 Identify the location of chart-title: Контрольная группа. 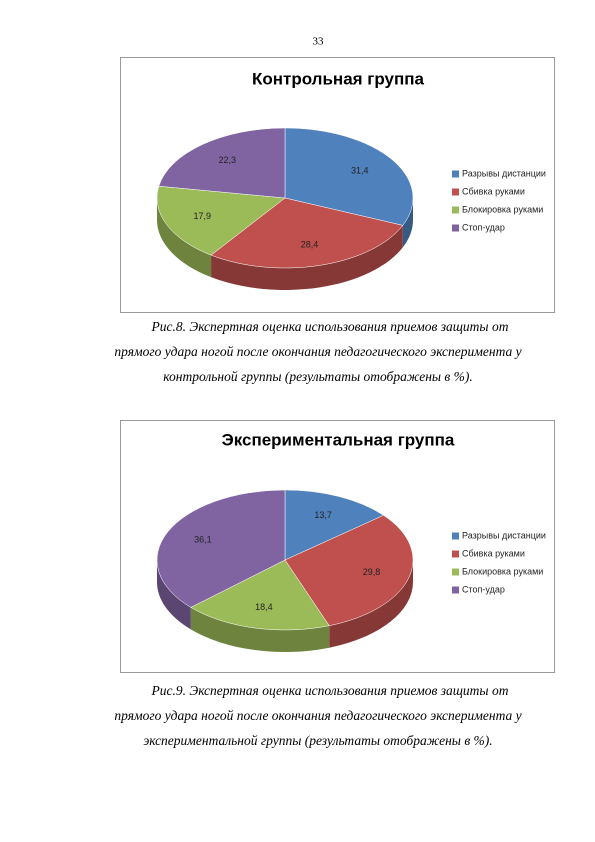
(338, 78).